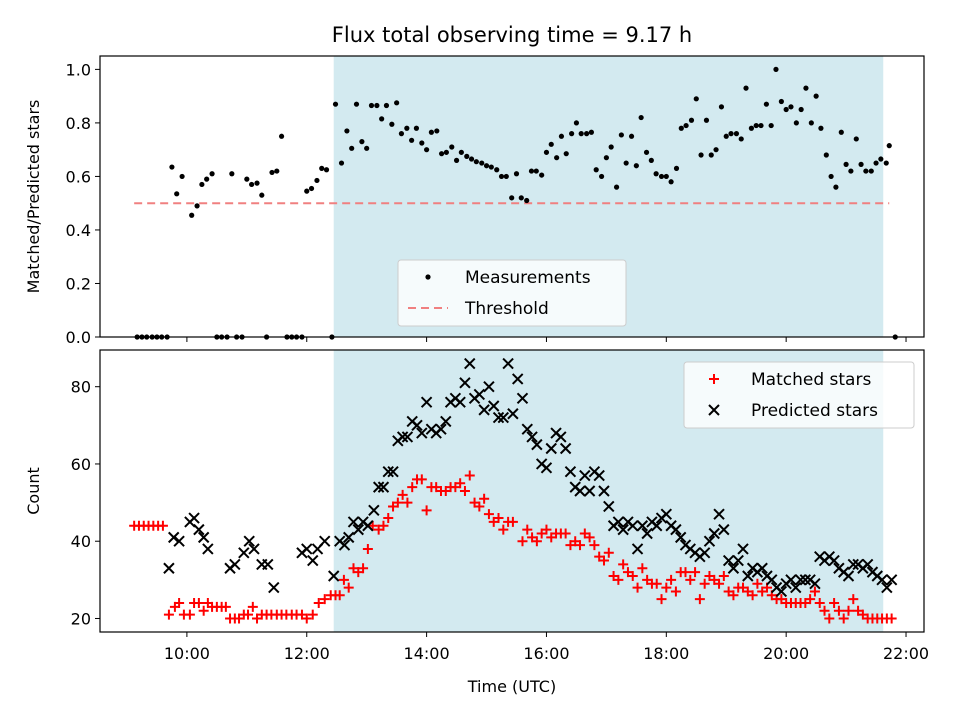 Image resolution: width=960 pixels, height=720 pixels. Describe the element at coordinates (811, 380) in the screenshot. I see `legend-label: Matched stars` at that location.